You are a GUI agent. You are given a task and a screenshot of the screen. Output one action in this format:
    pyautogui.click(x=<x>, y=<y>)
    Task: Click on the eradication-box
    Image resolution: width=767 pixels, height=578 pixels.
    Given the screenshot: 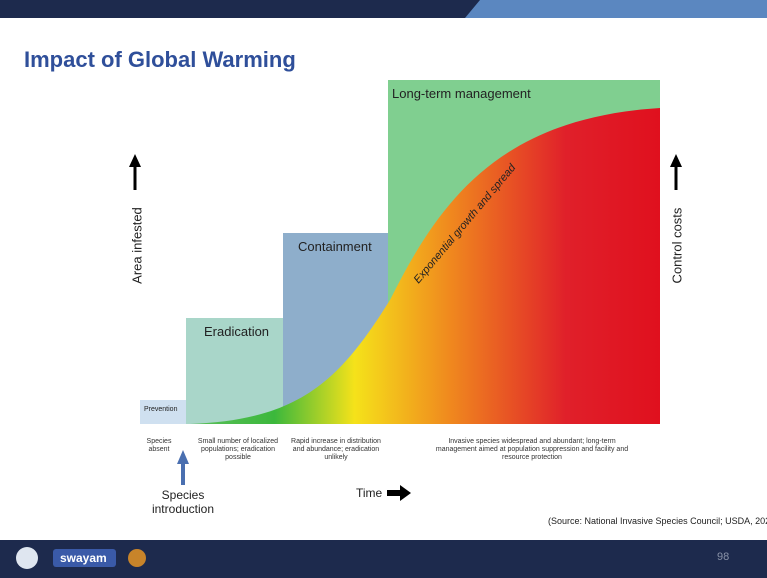 What is the action you would take?
    pyautogui.click(x=238, y=371)
    